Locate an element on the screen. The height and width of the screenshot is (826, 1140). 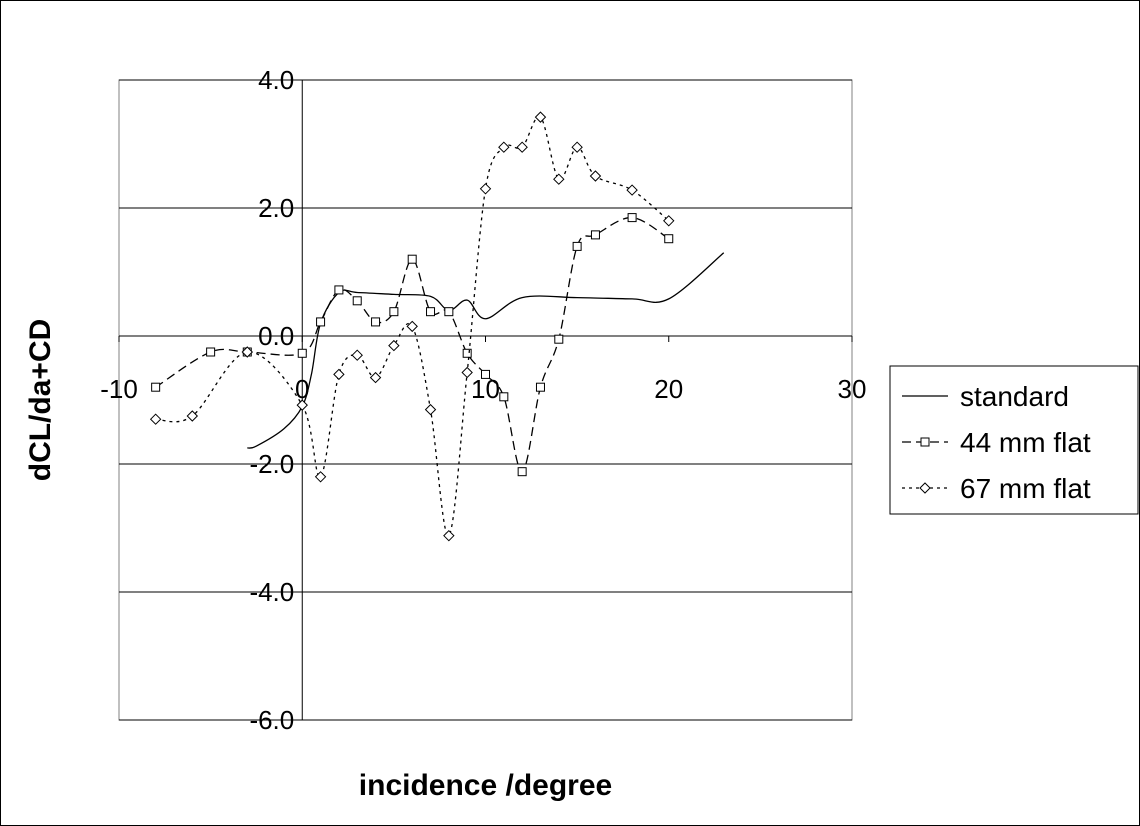
legend-box is located at coordinates (1014, 440).